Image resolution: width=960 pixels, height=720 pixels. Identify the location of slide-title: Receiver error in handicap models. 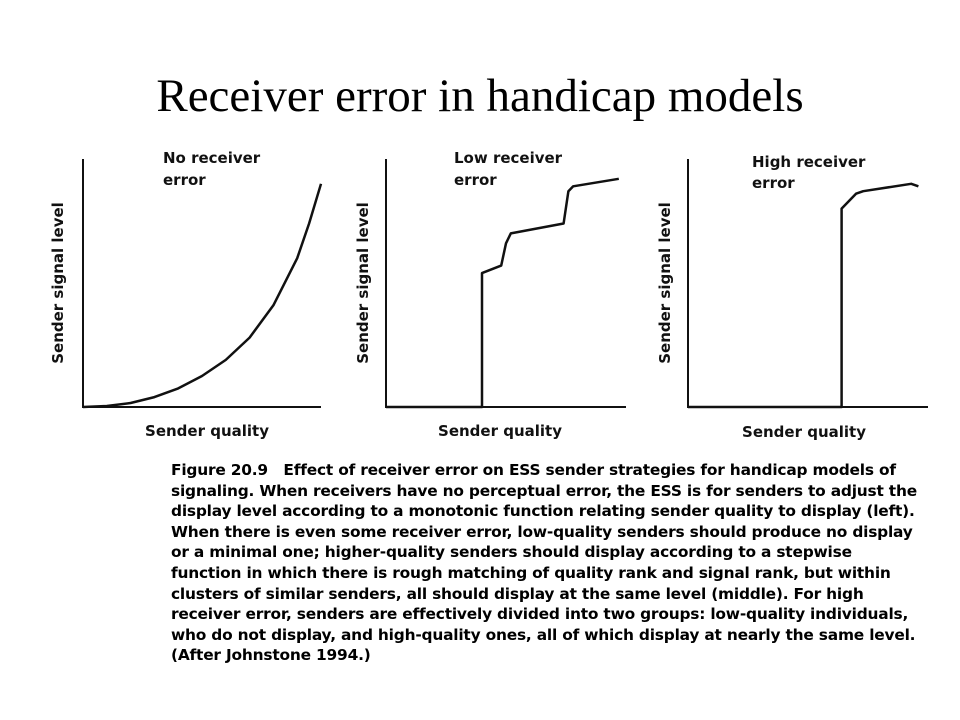
(480, 96).